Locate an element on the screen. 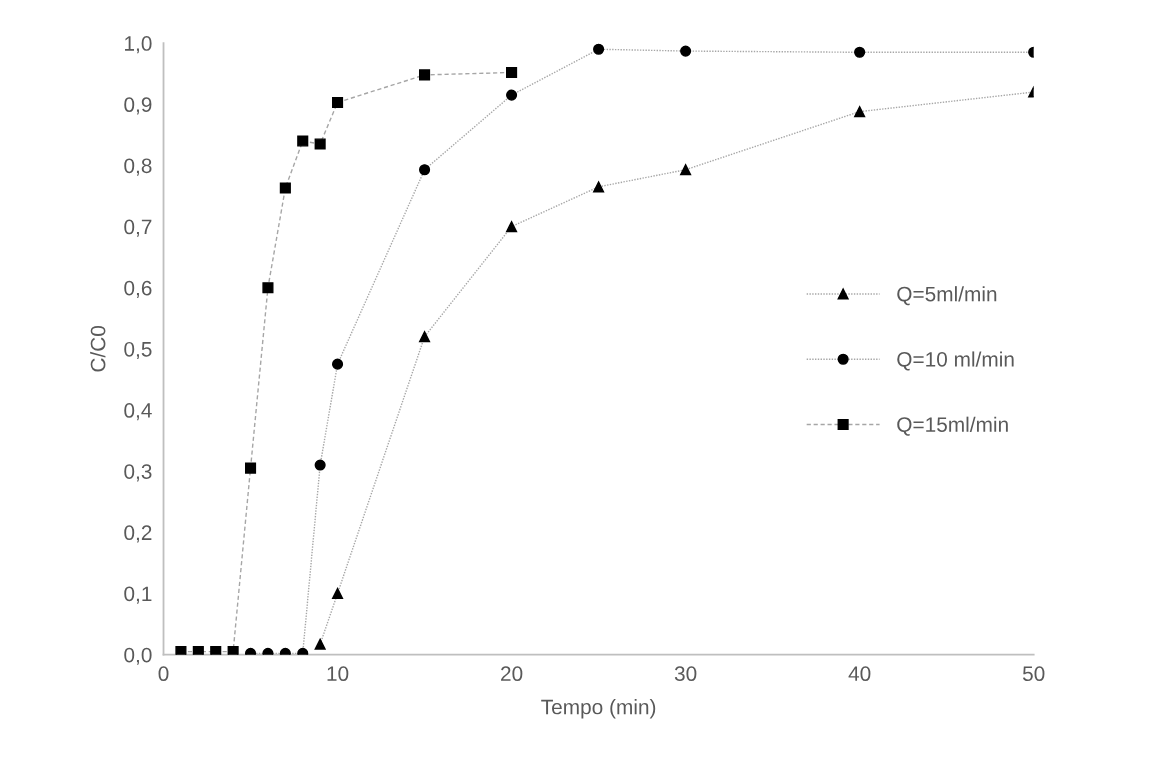  y-tick-label: 0,5 is located at coordinates (138, 350).